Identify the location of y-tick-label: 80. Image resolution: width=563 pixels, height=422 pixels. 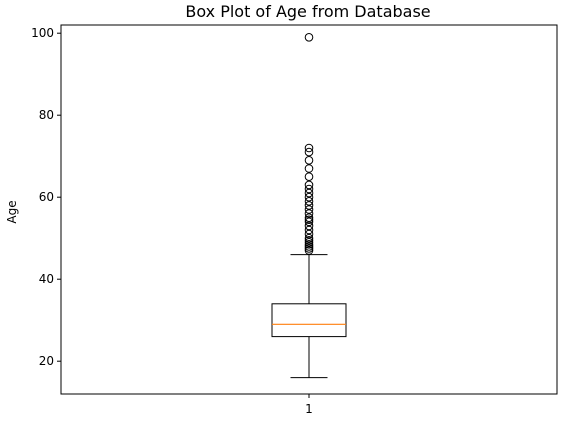
(46, 115).